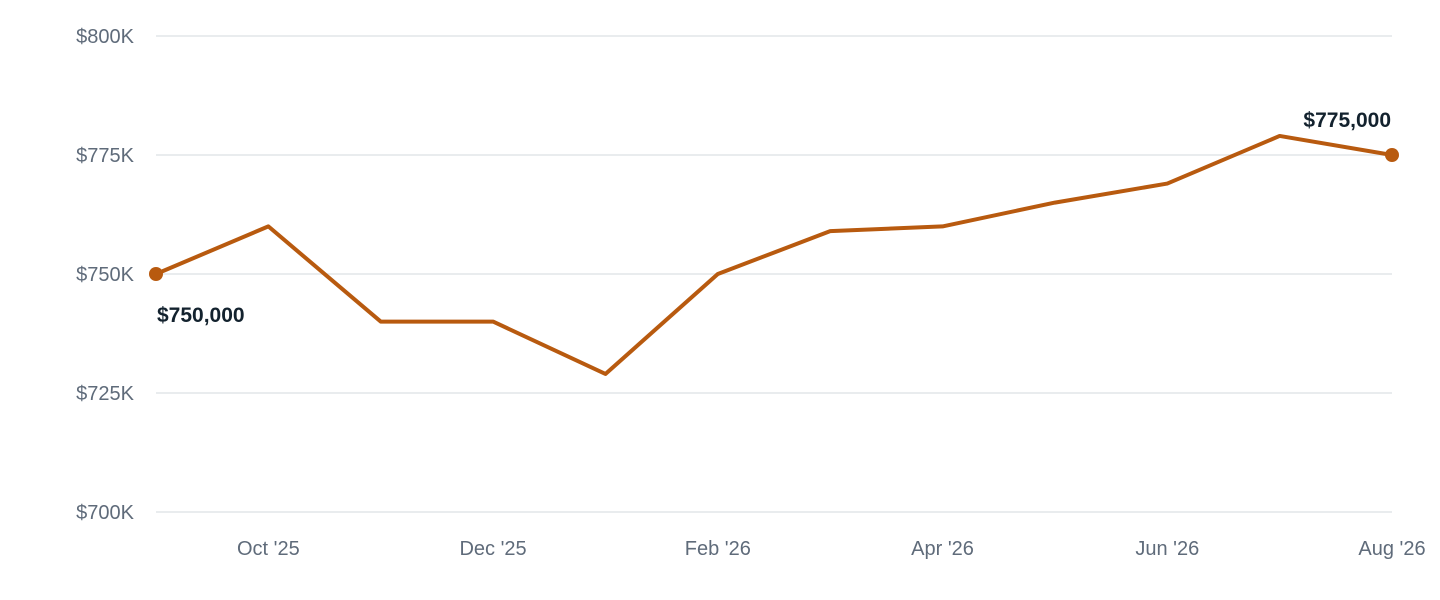  Describe the element at coordinates (105, 513) in the screenshot. I see `y-tick-label: $700K` at that location.